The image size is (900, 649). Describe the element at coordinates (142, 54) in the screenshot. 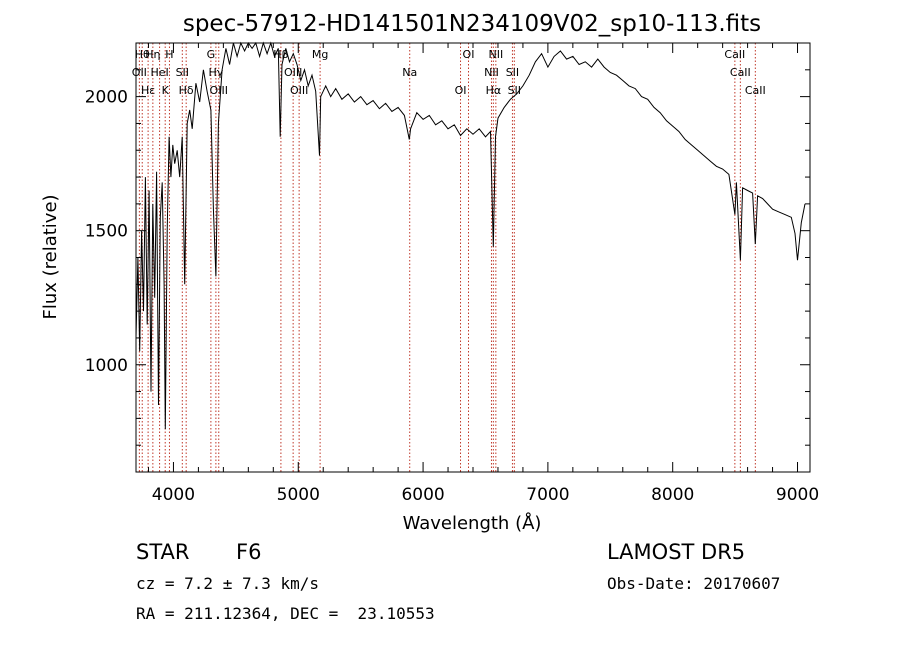

I see `line-label-0: Hθ` at that location.